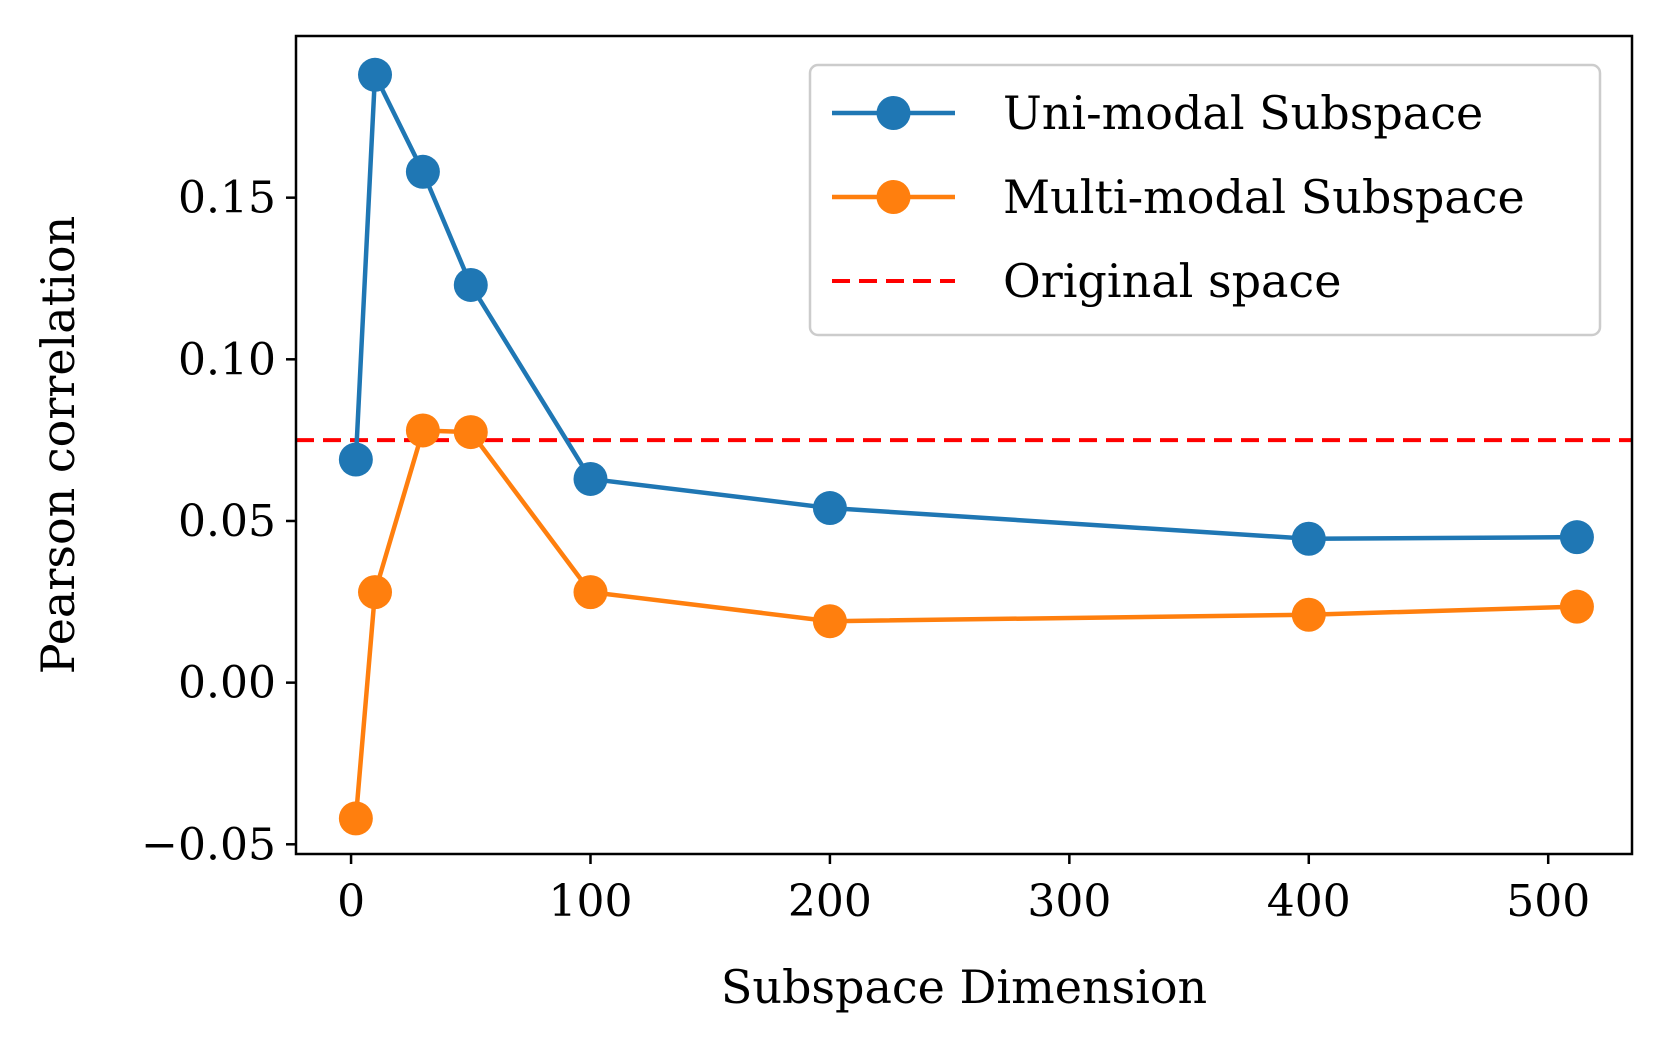 The image size is (1658, 1048). What do you see at coordinates (830, 901) in the screenshot?
I see `x-tick-label: 200` at bounding box center [830, 901].